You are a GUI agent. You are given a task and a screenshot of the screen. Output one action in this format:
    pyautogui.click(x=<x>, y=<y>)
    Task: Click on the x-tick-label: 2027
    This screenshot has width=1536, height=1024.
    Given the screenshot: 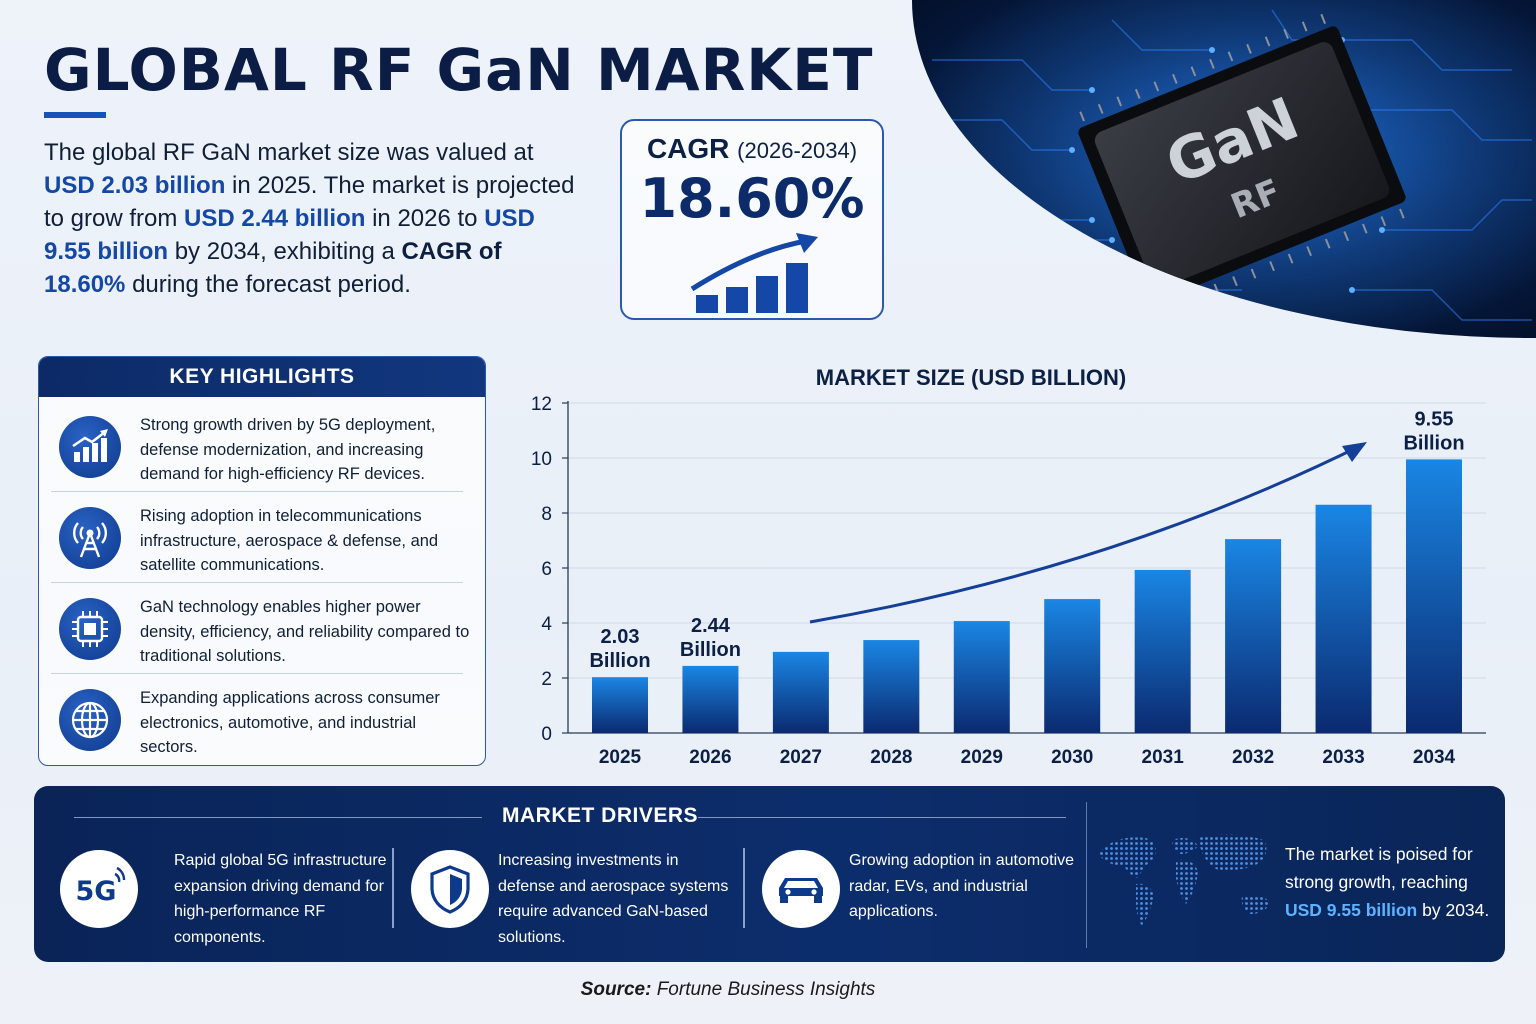 What is the action you would take?
    pyautogui.click(x=801, y=757)
    